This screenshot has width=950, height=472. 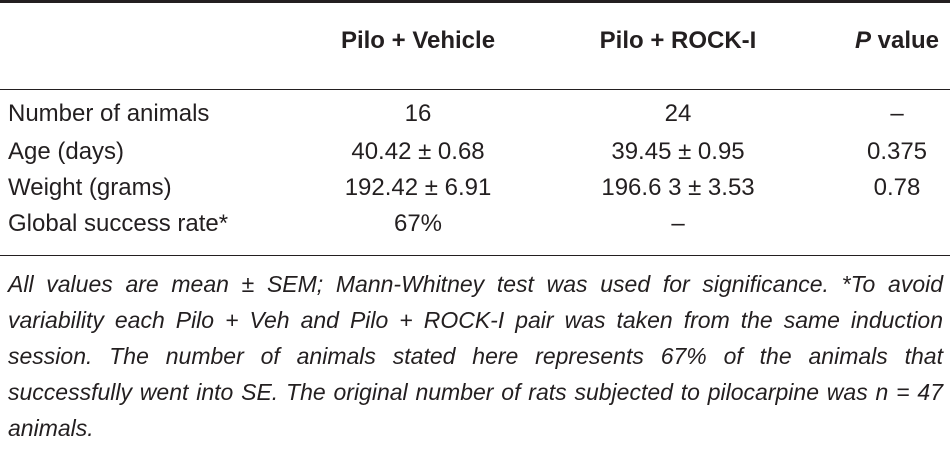 I want to click on header-p-value: P value, so click(x=897, y=41).